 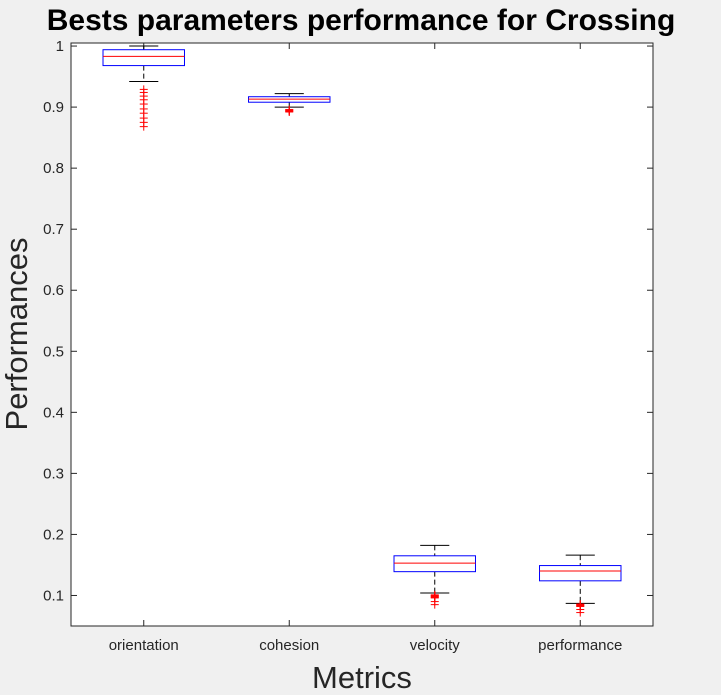 What do you see at coordinates (289, 104) in the screenshot?
I see `box-group-cohesion` at bounding box center [289, 104].